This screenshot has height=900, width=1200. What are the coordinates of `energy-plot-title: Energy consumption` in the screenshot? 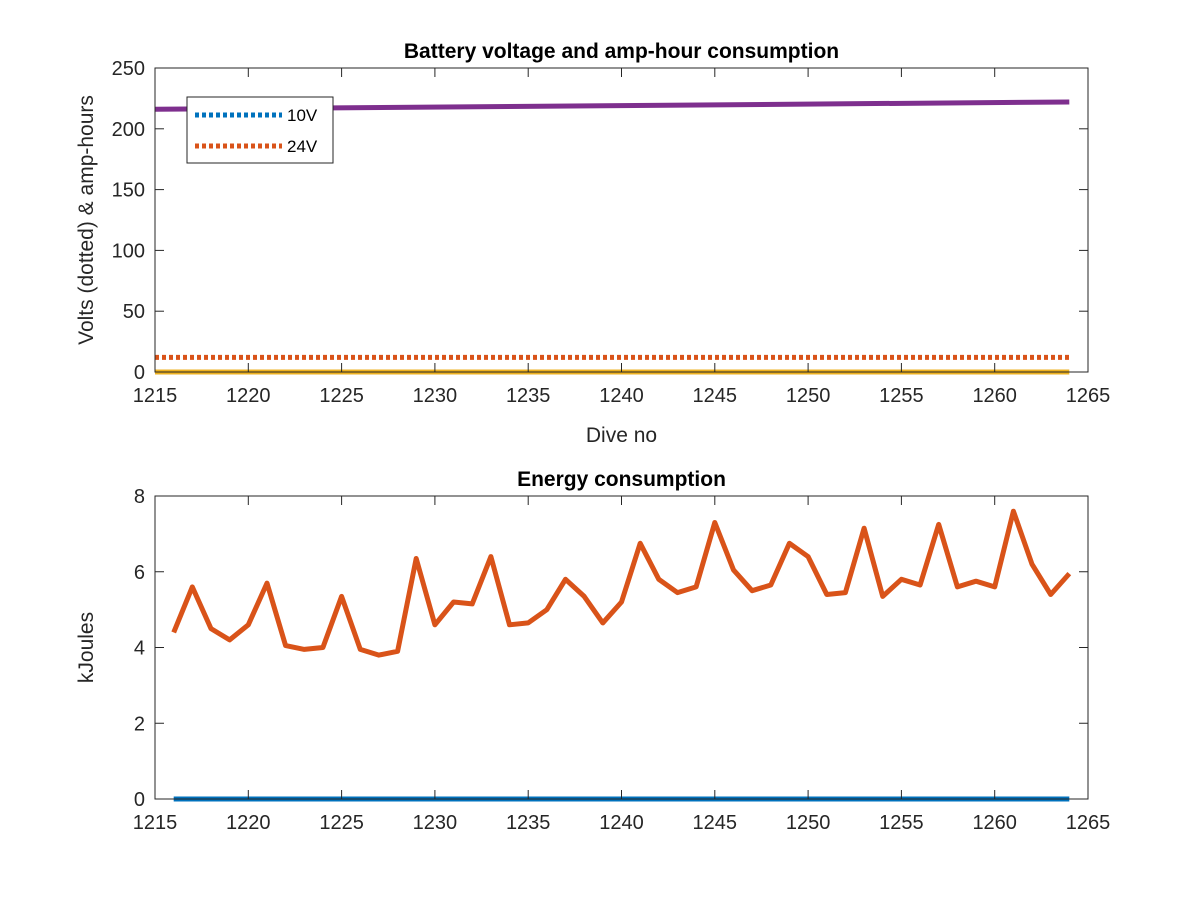 It's located at (621, 479).